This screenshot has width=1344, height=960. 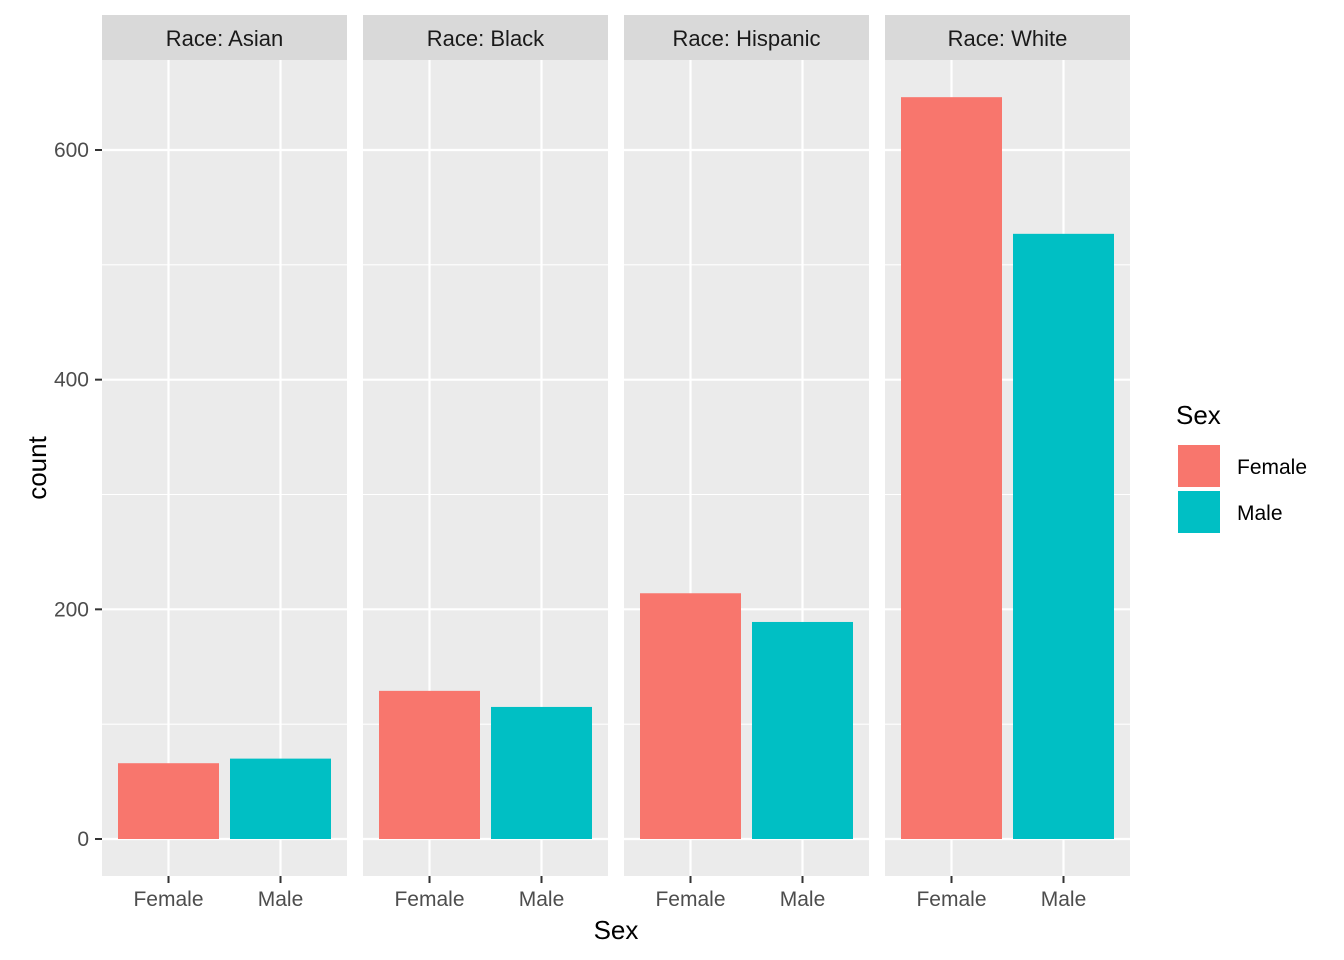 I want to click on facet-strip-label: Race: Asian, so click(x=224, y=38).